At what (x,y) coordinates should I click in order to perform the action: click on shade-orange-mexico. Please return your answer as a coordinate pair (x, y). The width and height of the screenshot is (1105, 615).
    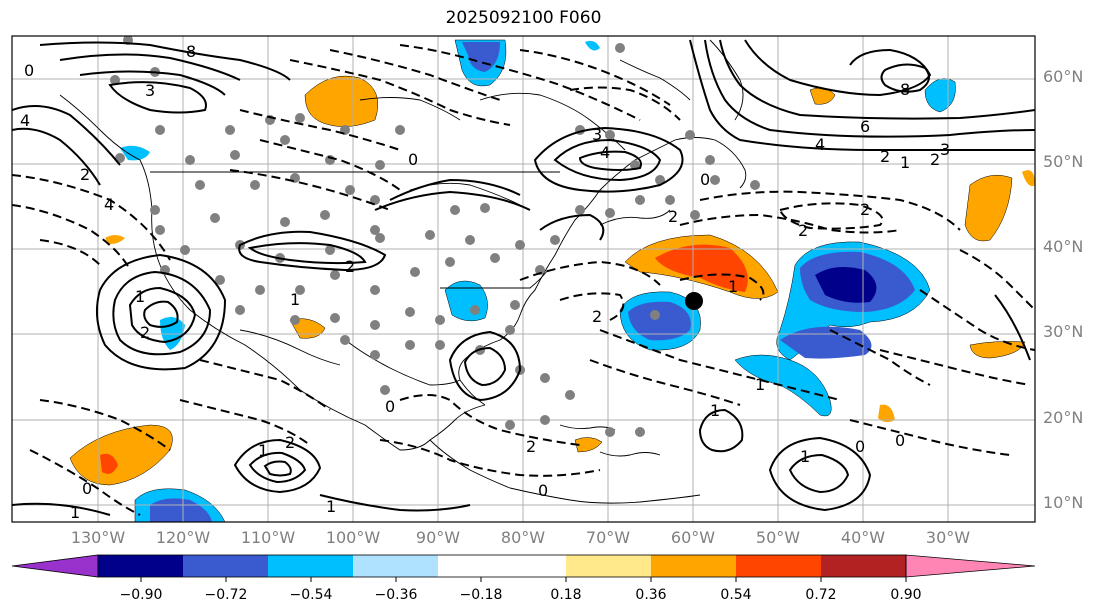
    Looking at the image, I should click on (307, 328).